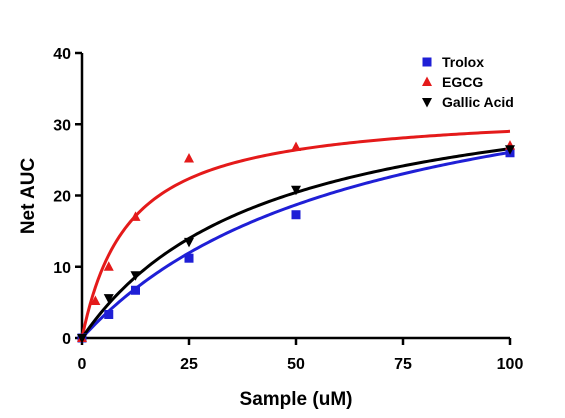 This screenshot has width=565, height=418. What do you see at coordinates (28, 196) in the screenshot?
I see `y-axis-title: Net AUC` at bounding box center [28, 196].